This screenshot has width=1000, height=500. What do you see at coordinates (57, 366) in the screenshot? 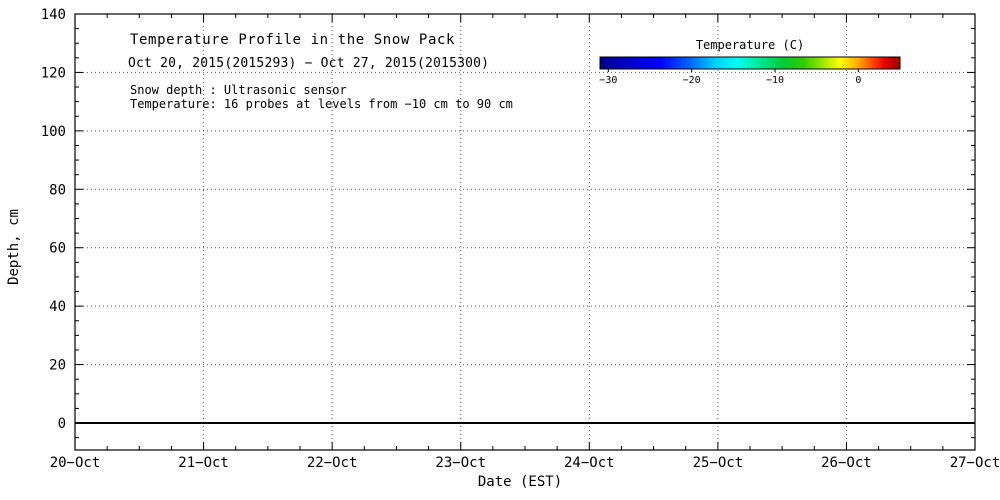
I see `y-tick-label: 20` at bounding box center [57, 366].